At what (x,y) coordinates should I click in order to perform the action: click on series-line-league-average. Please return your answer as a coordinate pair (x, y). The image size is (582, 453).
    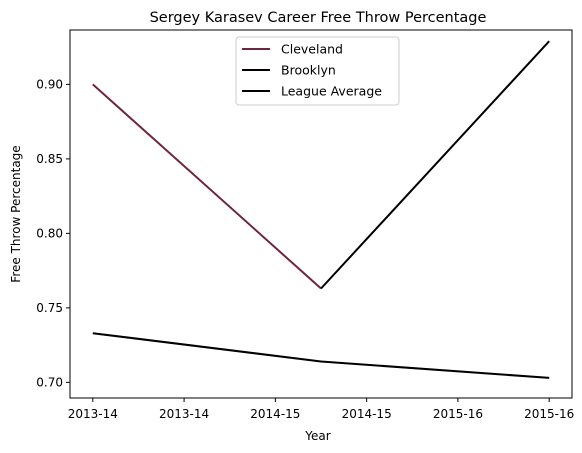
    Looking at the image, I should click on (321, 355).